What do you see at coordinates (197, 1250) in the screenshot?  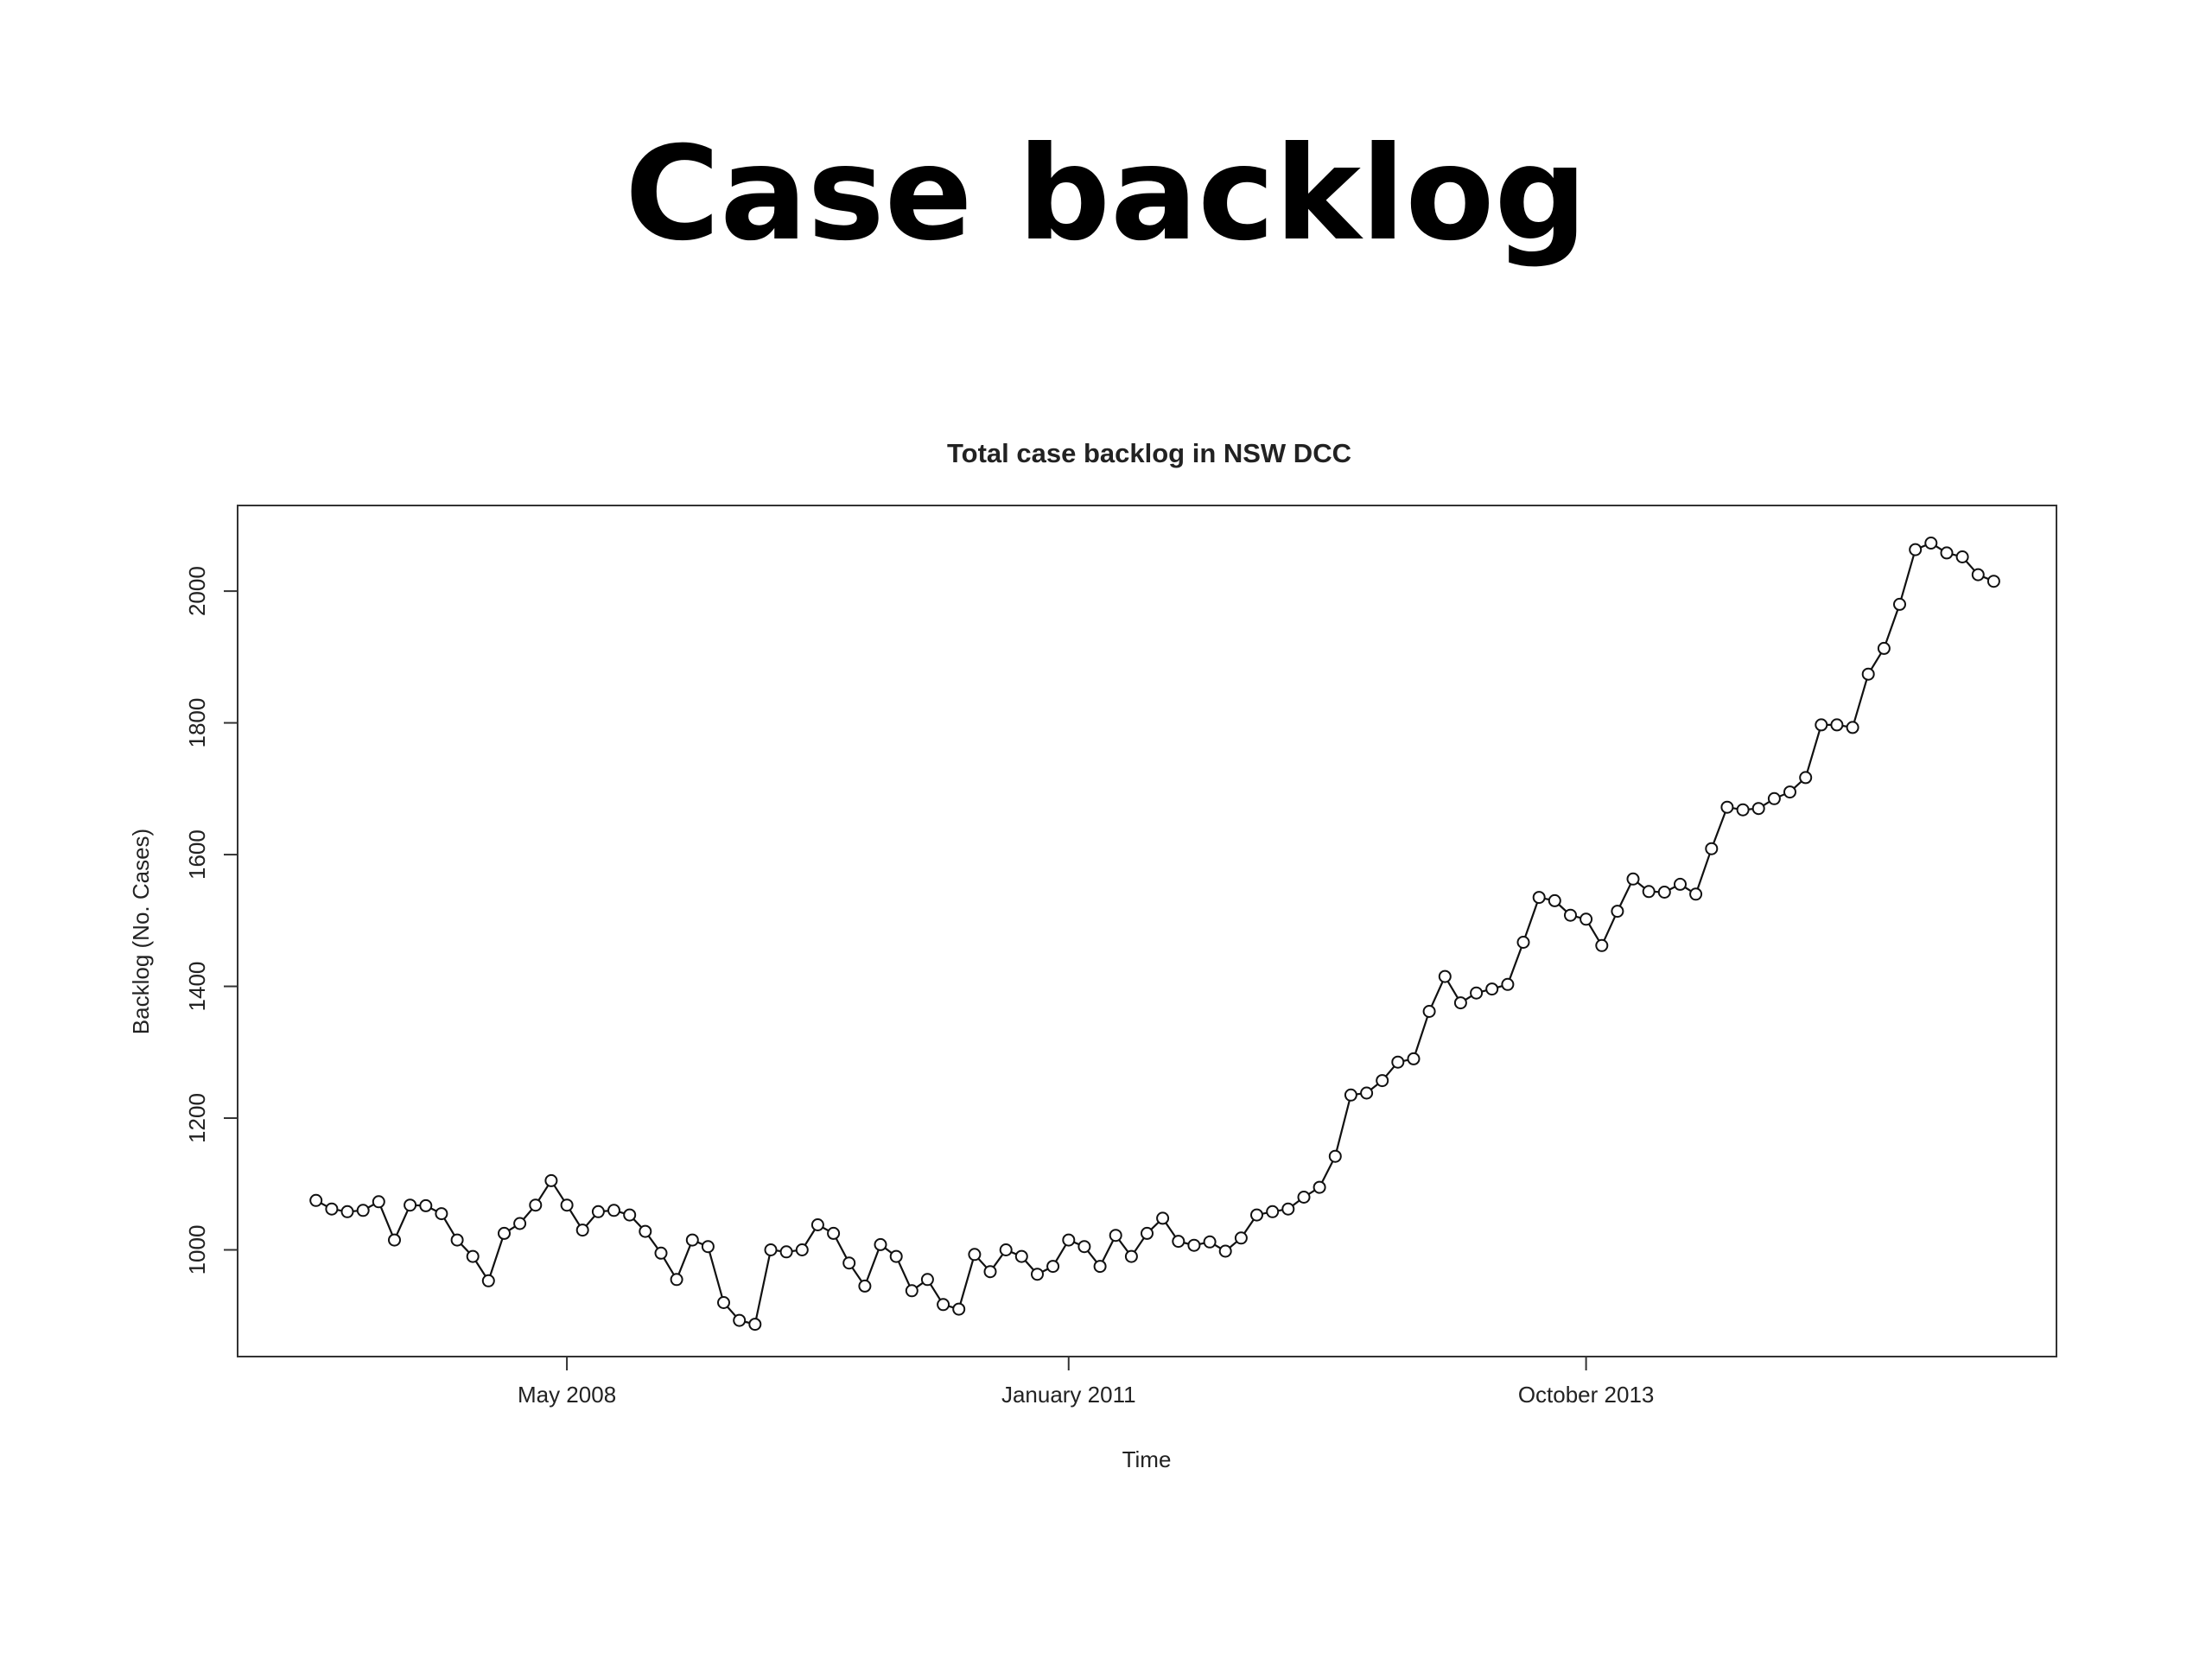 I see `y-tick-label: 1000` at bounding box center [197, 1250].